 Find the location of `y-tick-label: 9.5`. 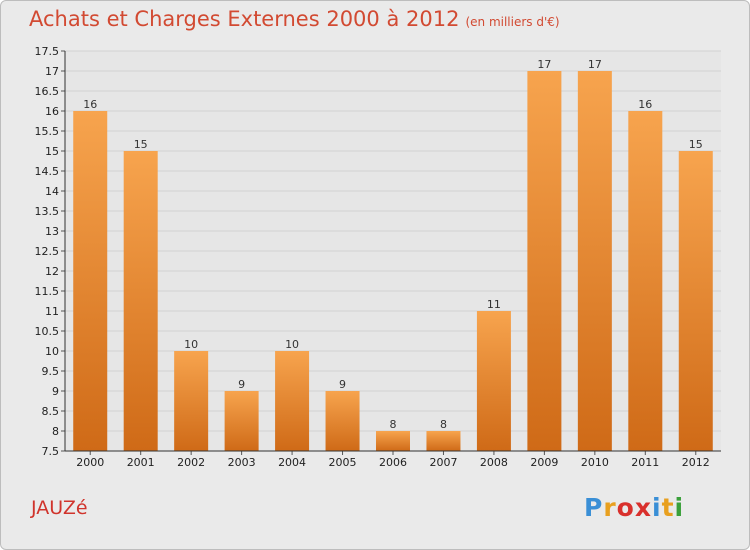

y-tick-label: 9.5 is located at coordinates (51, 371).